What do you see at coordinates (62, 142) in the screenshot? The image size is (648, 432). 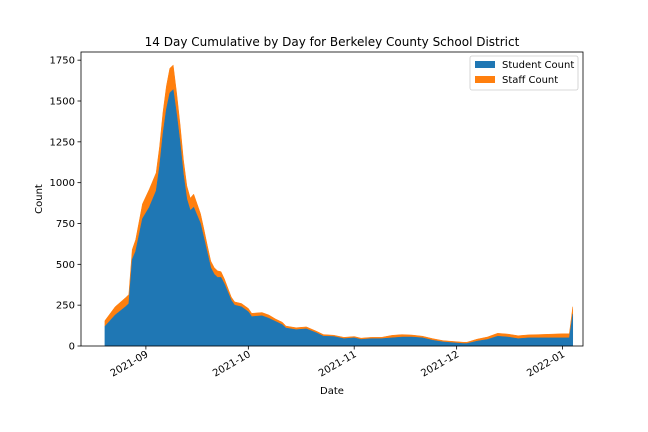 I see `y-tick-label: 1250` at bounding box center [62, 142].